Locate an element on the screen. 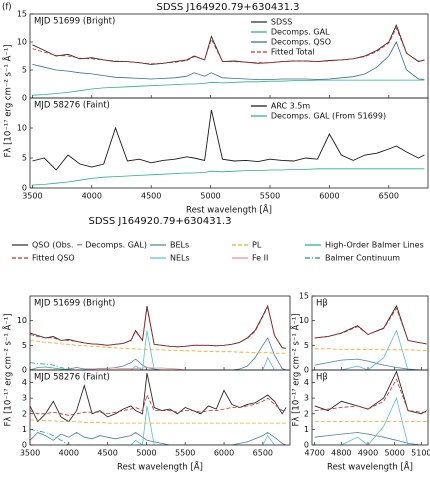 The image size is (430, 479). legend-label: Decomps. QSO is located at coordinates (301, 42).